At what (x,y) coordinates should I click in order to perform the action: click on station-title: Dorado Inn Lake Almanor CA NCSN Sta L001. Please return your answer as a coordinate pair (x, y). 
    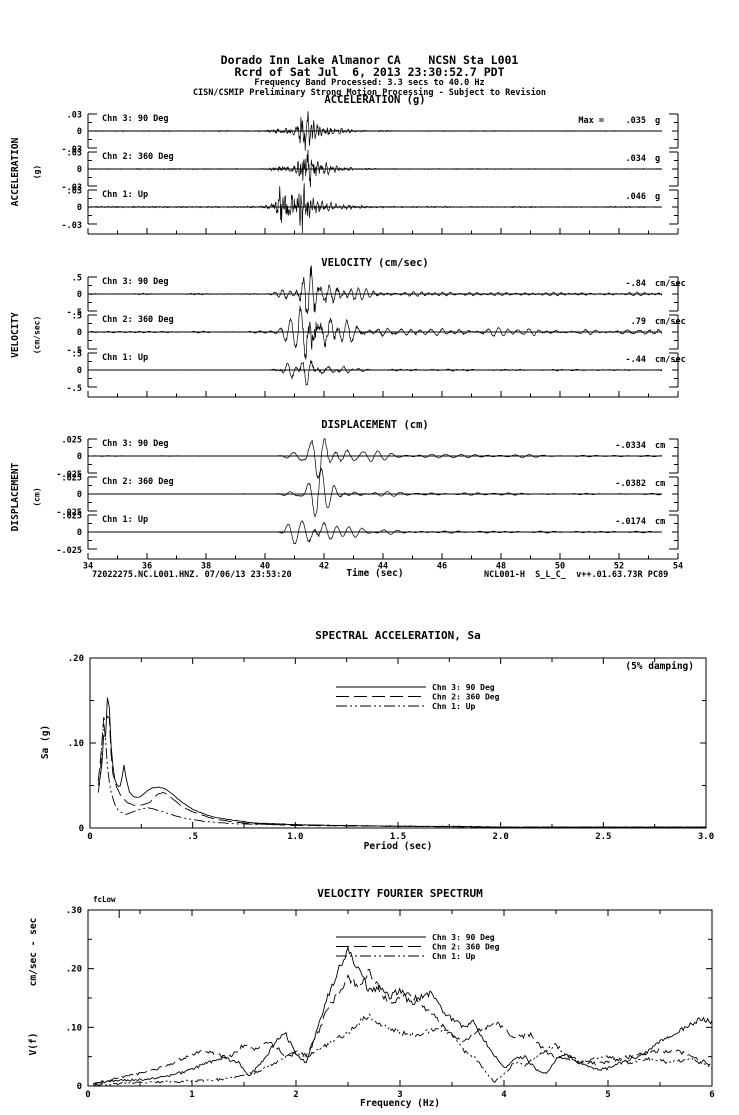
    Looking at the image, I should click on (369, 60).